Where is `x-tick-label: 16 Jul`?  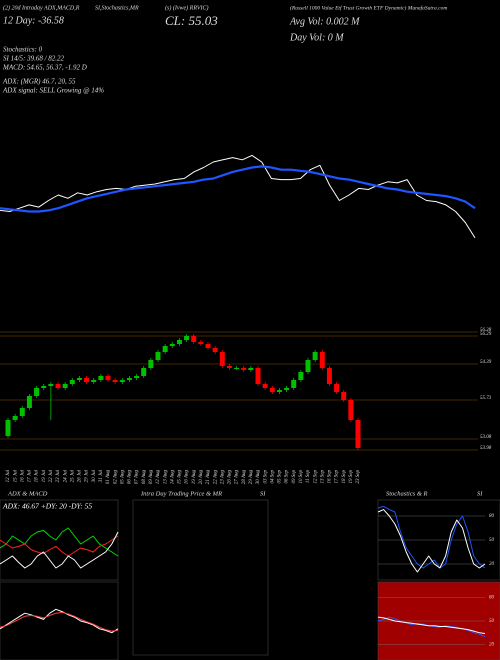
x-tick-label: 16 Jul is located at coordinates (22, 475).